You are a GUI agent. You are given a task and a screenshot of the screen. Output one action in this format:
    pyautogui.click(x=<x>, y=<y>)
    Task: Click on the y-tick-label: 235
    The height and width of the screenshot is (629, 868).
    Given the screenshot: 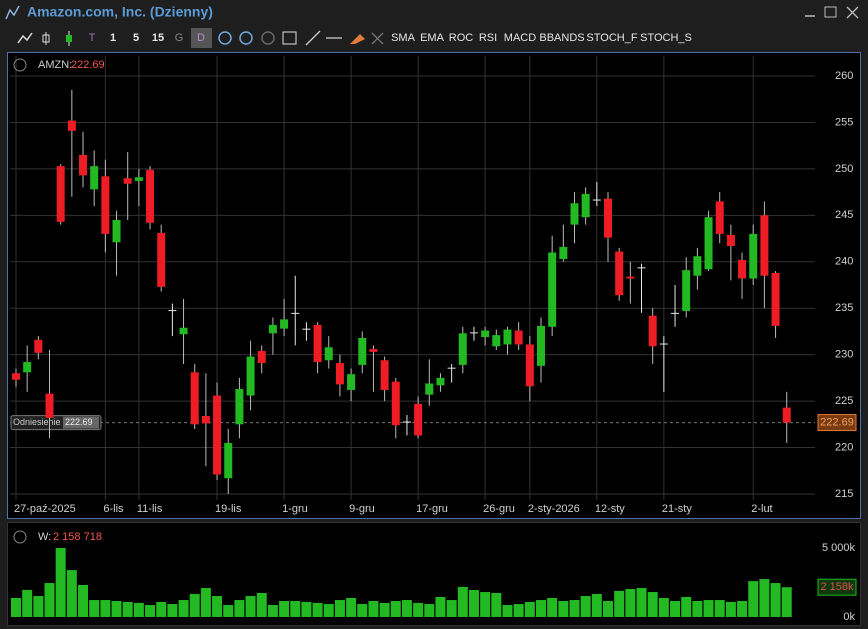 What is the action you would take?
    pyautogui.click(x=844, y=308)
    